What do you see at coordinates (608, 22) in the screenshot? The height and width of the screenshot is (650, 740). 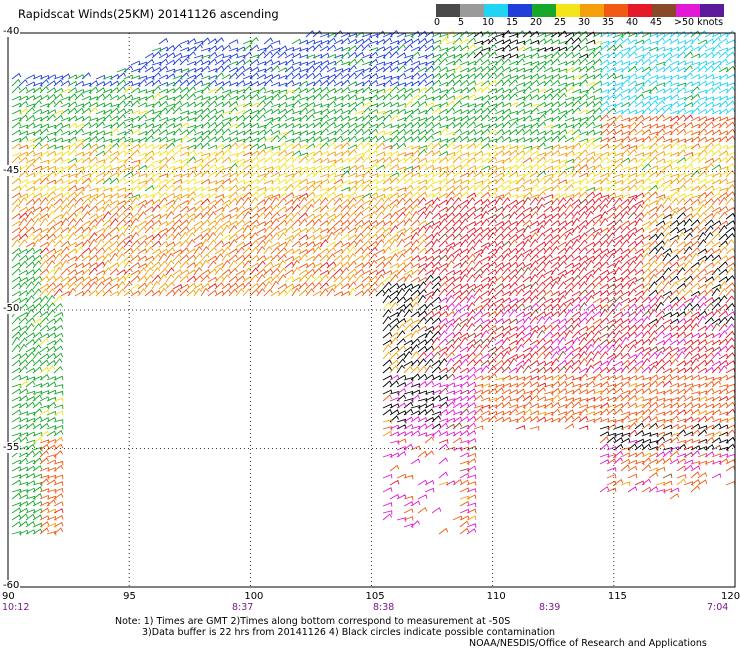 I see `legend-label: 35` at bounding box center [608, 22].